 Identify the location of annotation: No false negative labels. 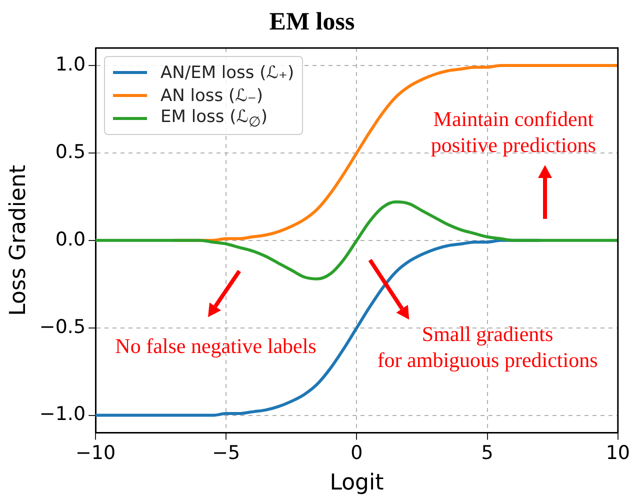
(215, 345).